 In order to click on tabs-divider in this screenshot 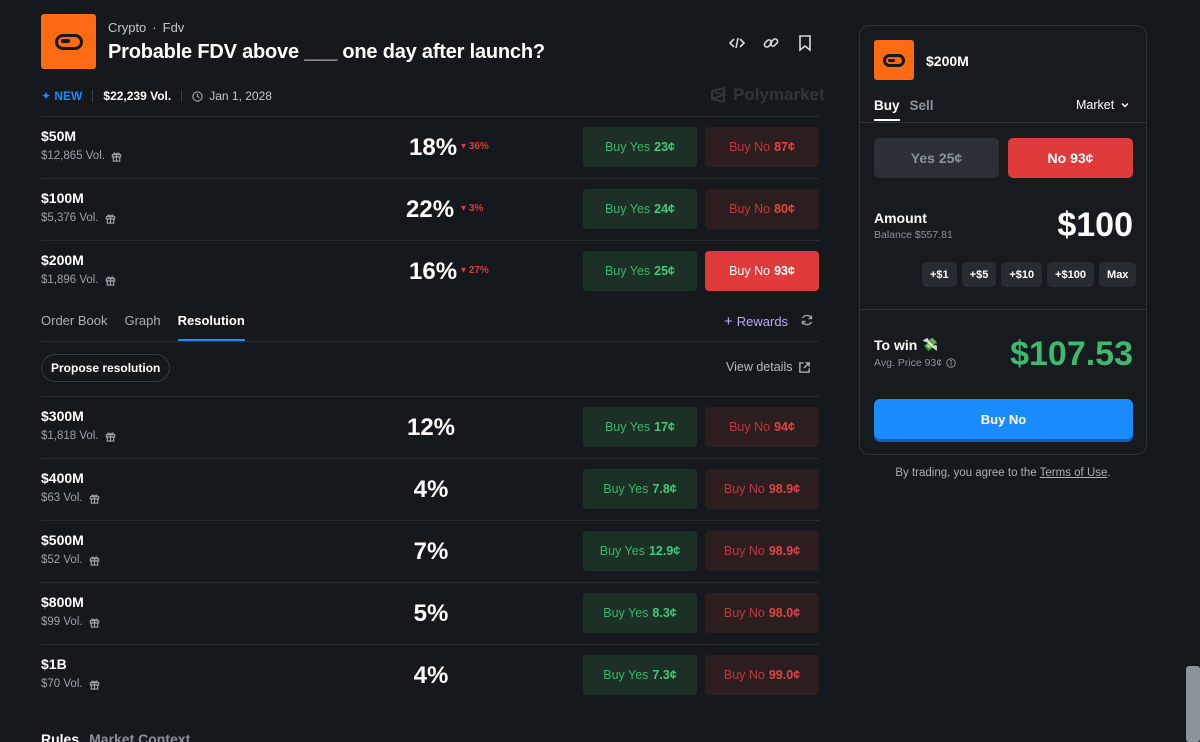, I will do `click(430, 341)`.